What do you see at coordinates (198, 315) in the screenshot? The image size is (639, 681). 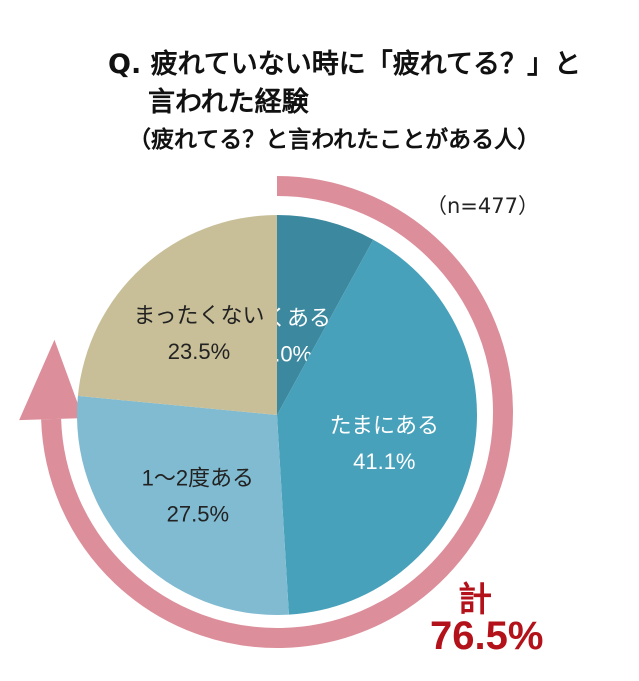 I see `slice-label: まったくない` at bounding box center [198, 315].